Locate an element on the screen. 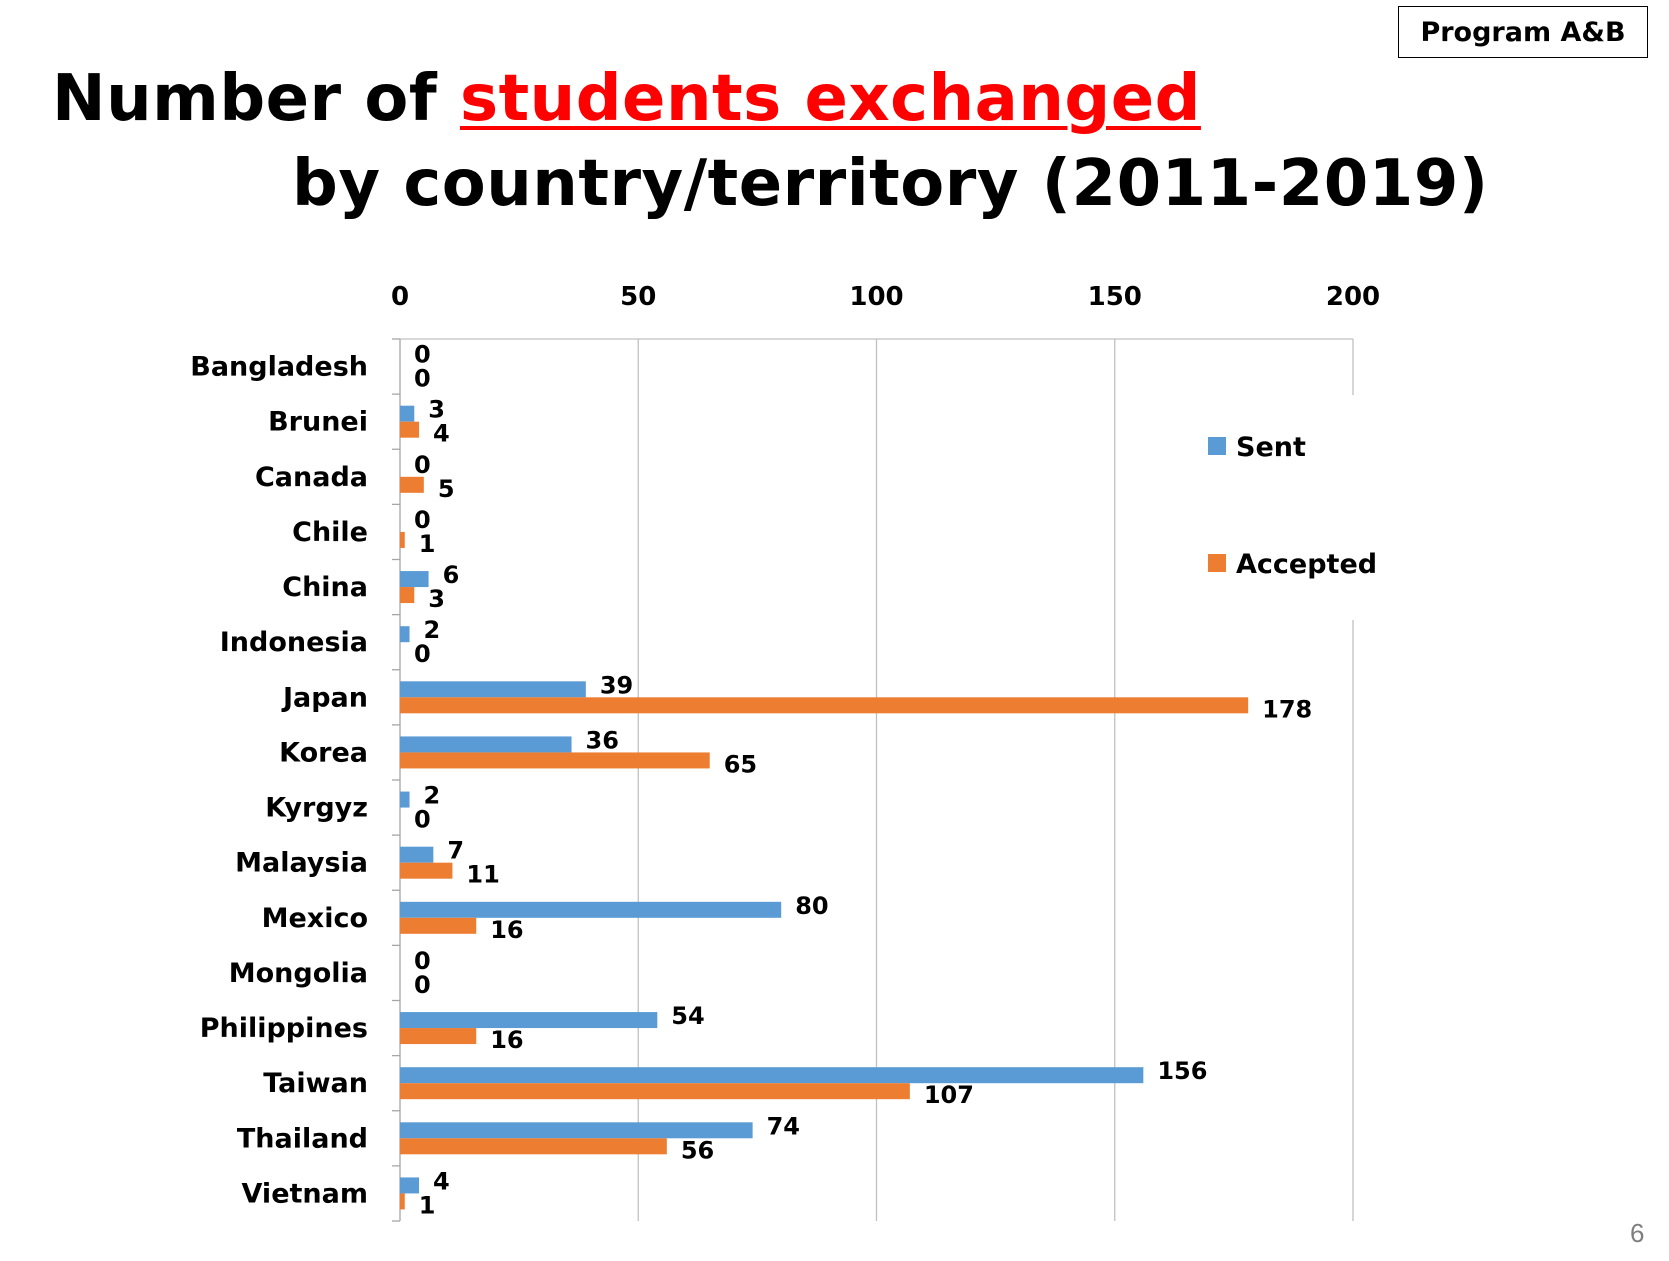  bar-accepted-taiwan is located at coordinates (655, 1091).